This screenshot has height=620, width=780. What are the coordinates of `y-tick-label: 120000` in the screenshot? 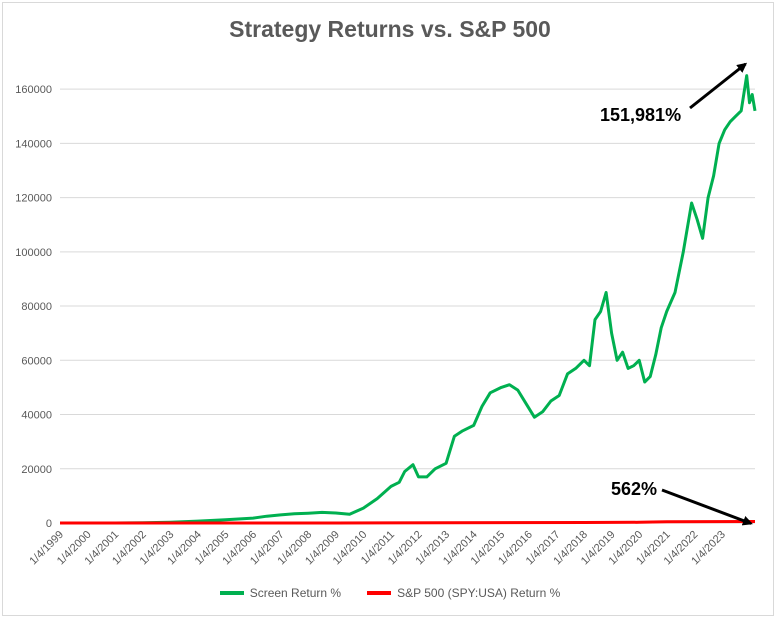 It's located at (33, 199).